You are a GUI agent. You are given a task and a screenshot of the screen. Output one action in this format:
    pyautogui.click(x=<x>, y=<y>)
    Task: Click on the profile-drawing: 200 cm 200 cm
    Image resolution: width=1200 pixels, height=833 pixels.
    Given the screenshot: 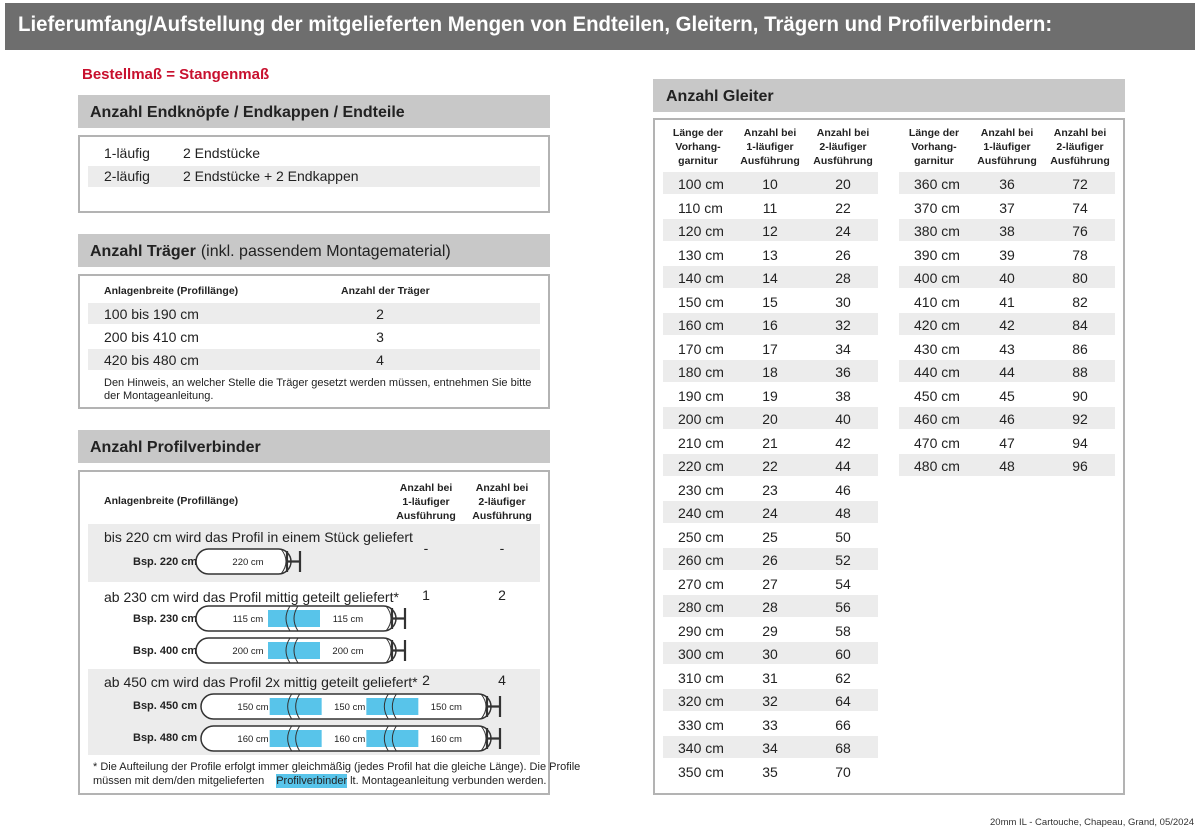 What is the action you would take?
    pyautogui.click(x=301, y=650)
    